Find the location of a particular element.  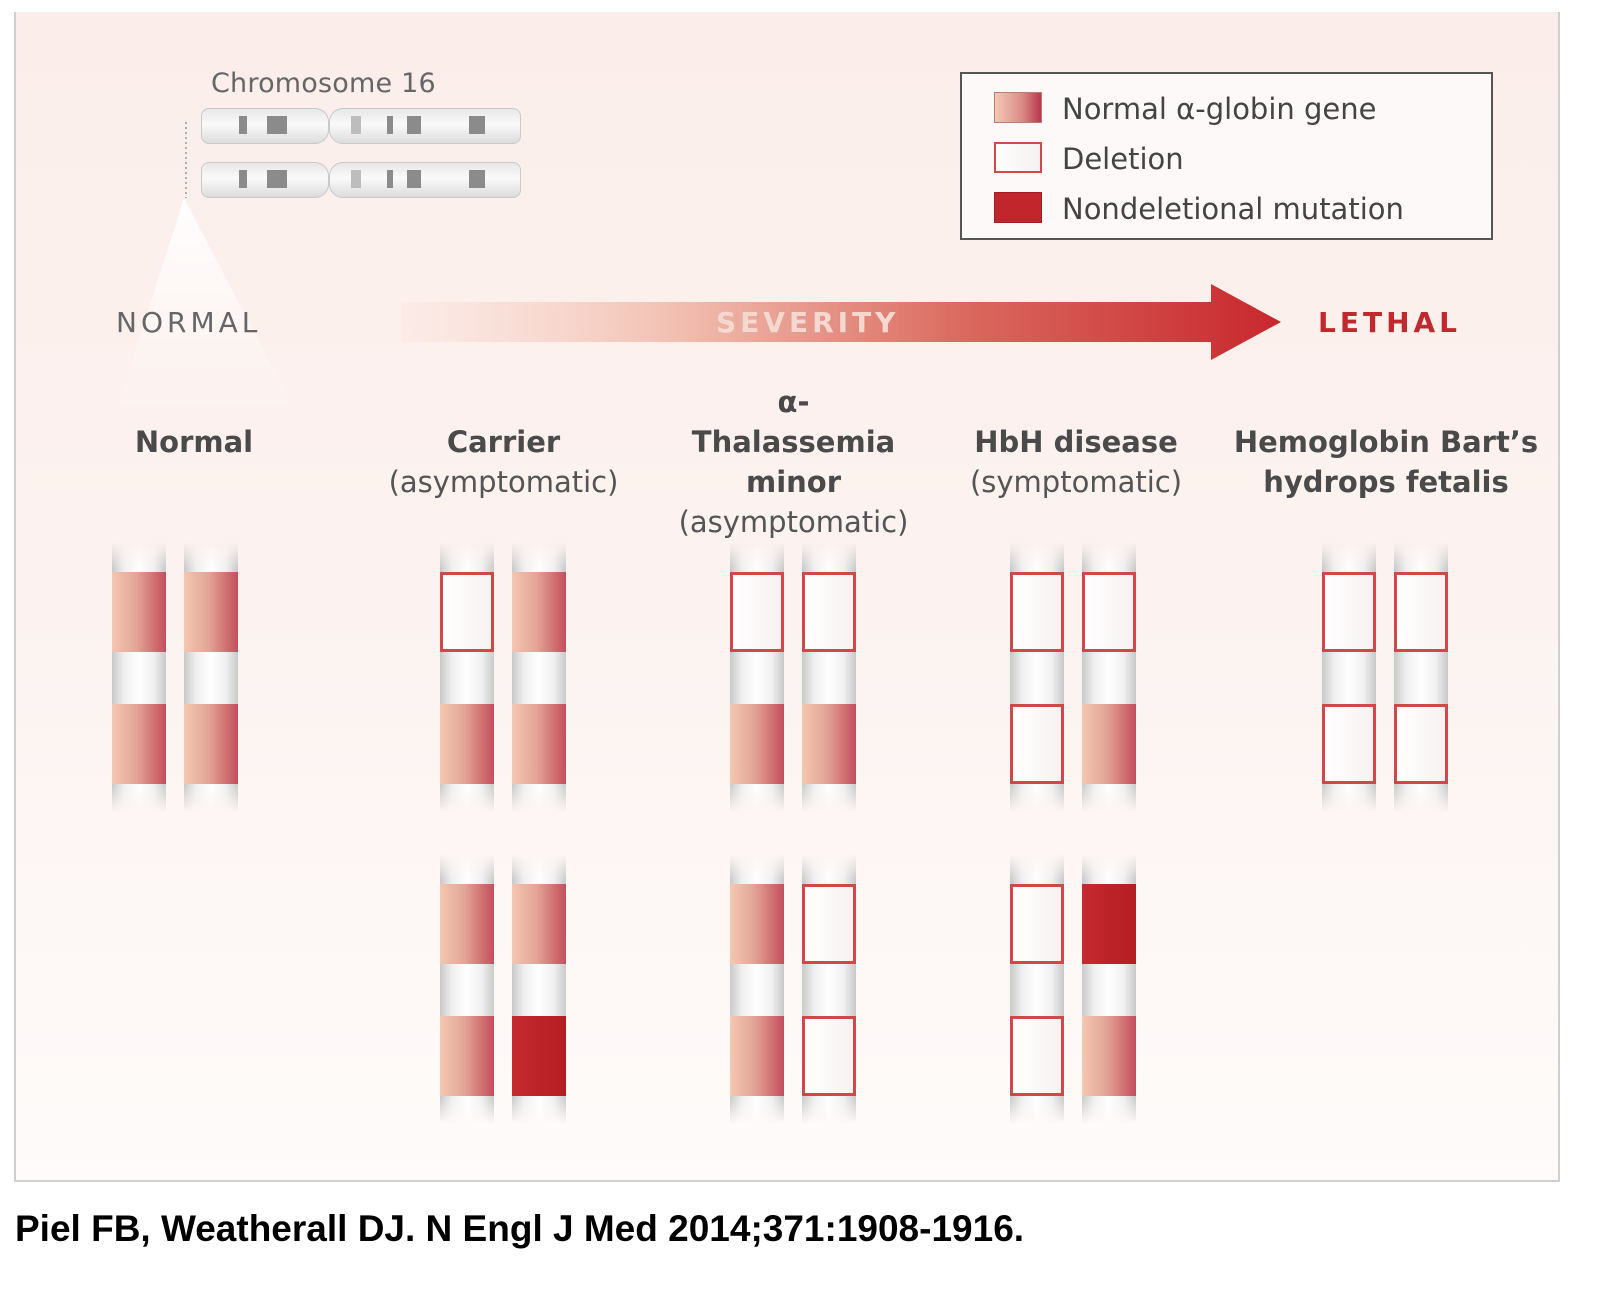

column-title: Normal is located at coordinates (194, 442).